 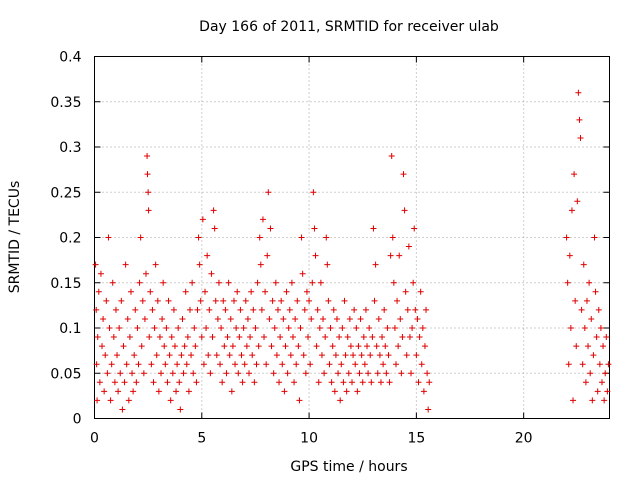 What do you see at coordinates (70, 239) in the screenshot?
I see `y-tick-label: 0.2` at bounding box center [70, 239].